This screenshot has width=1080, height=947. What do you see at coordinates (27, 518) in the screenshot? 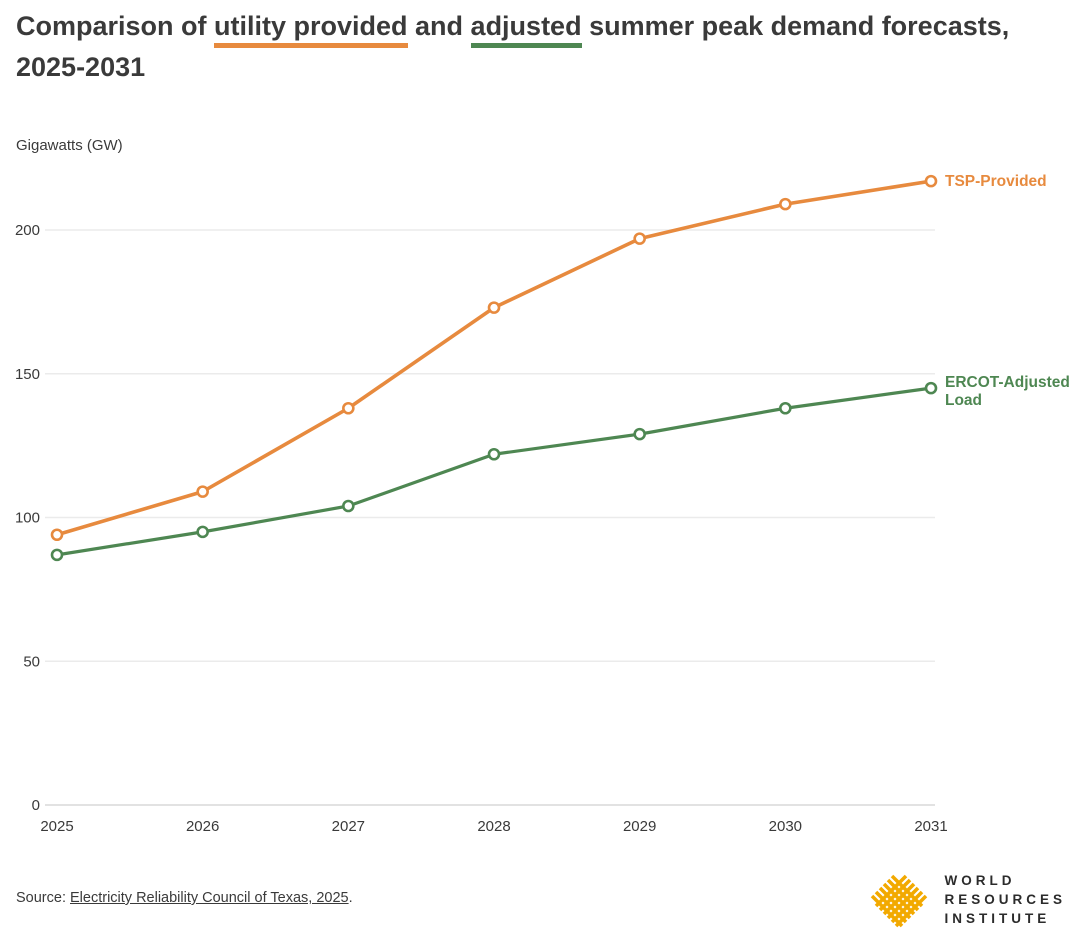
I see `y-tick-label: 100` at bounding box center [27, 518].